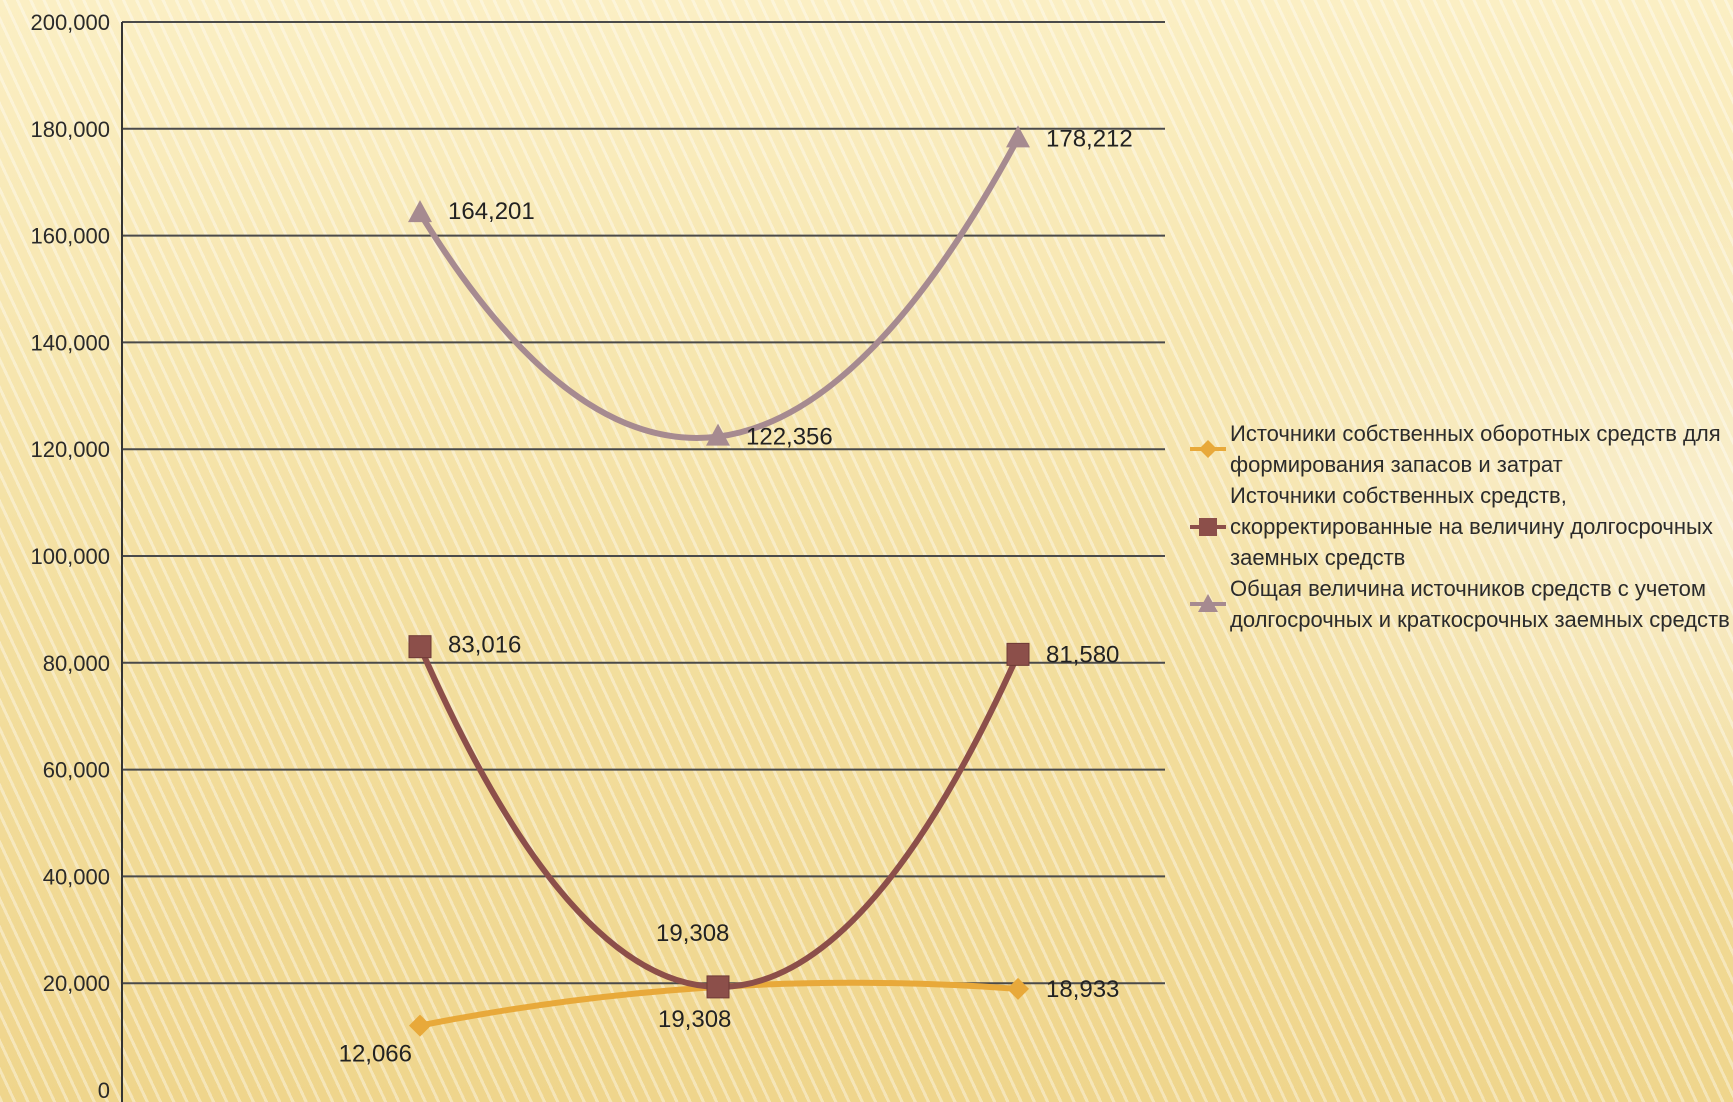 This screenshot has height=1102, width=1733. I want to click on y-tick-label: 80,000, so click(76, 663).